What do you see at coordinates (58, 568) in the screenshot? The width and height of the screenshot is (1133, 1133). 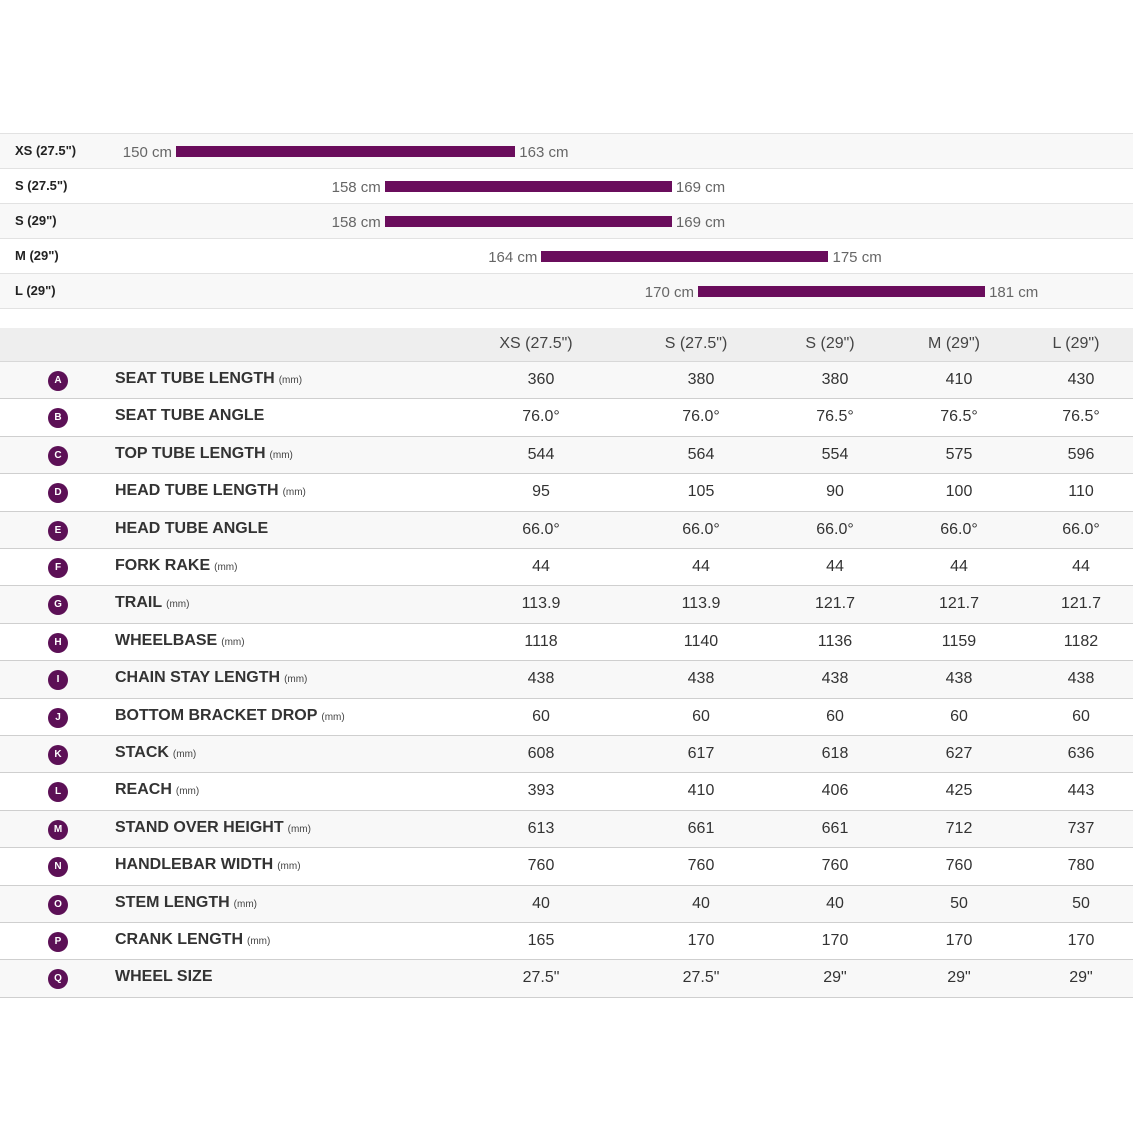 I see `letter-badge: F` at bounding box center [58, 568].